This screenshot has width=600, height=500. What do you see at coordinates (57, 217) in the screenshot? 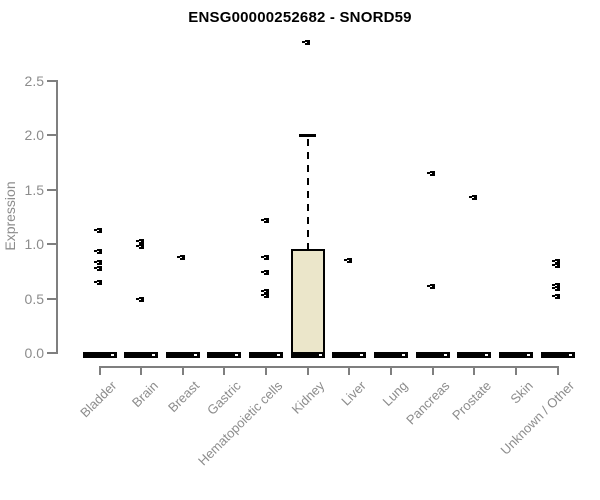
I see `y-axis-line` at bounding box center [57, 217].